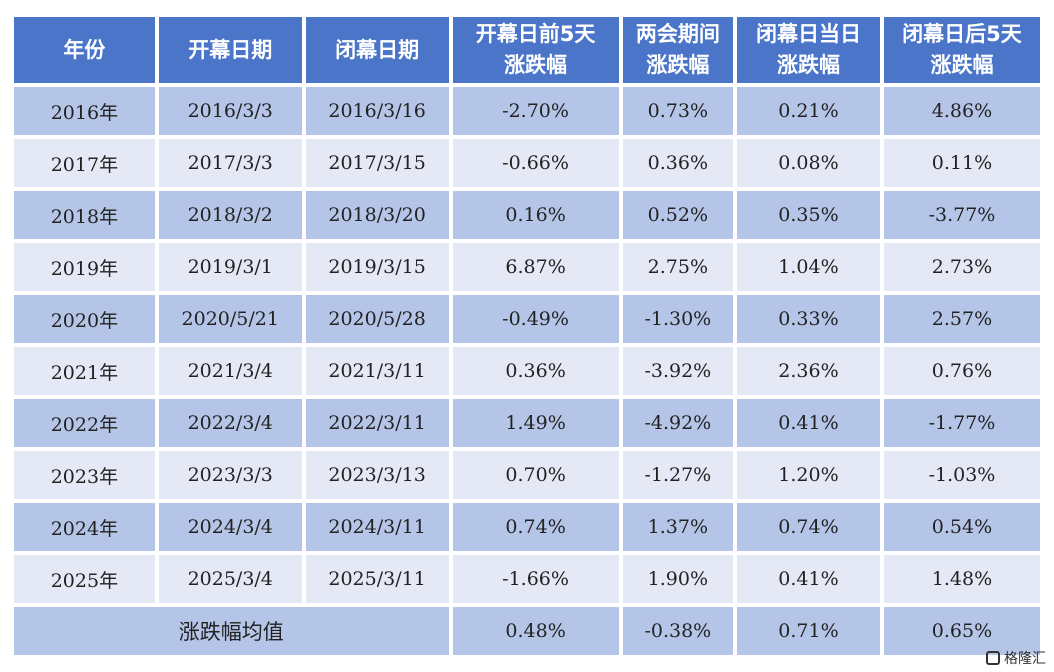  I want to click on table-cell: 2017年, so click(84, 163).